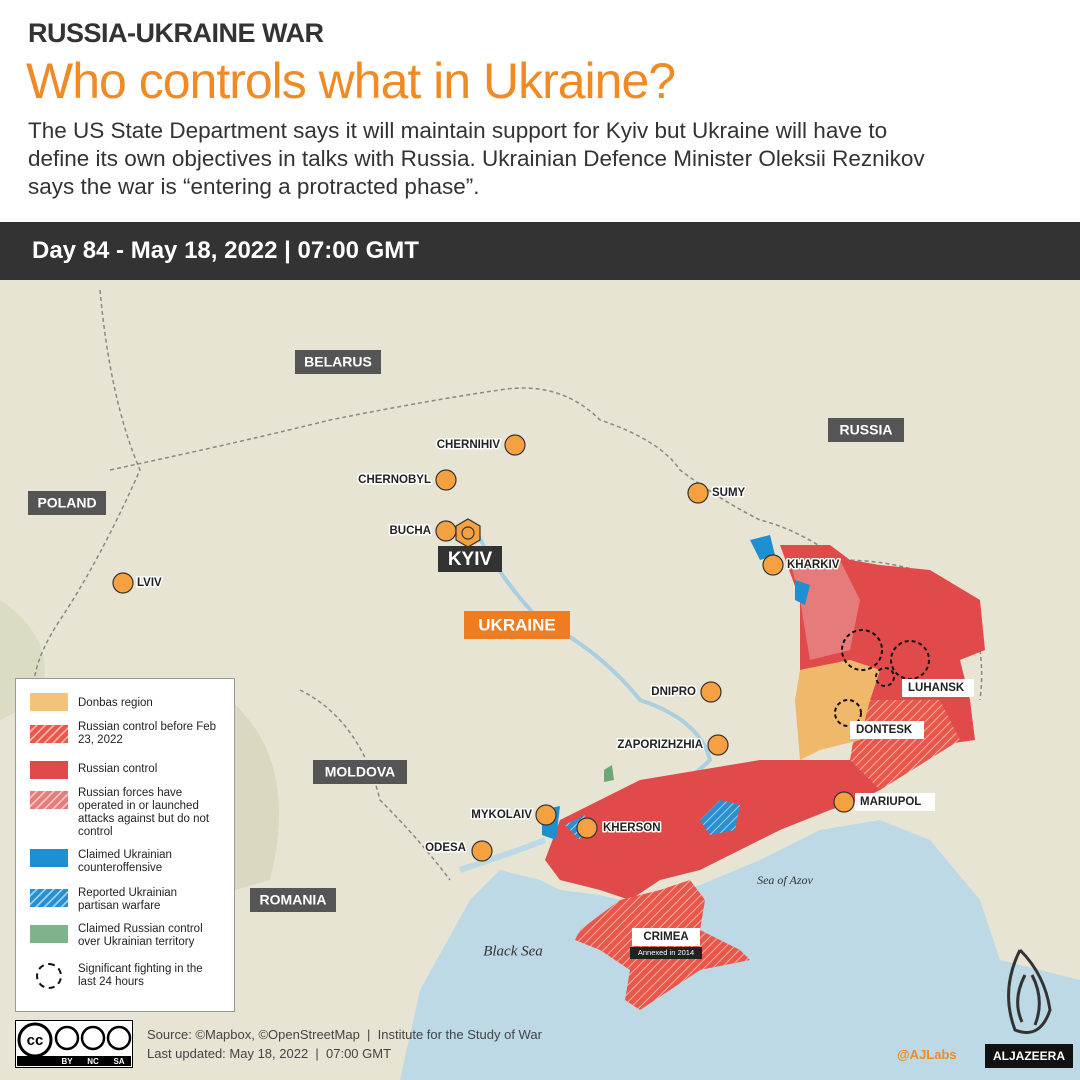 This screenshot has height=1080, width=1080. I want to click on sea-label: Sea of Azov, so click(785, 880).